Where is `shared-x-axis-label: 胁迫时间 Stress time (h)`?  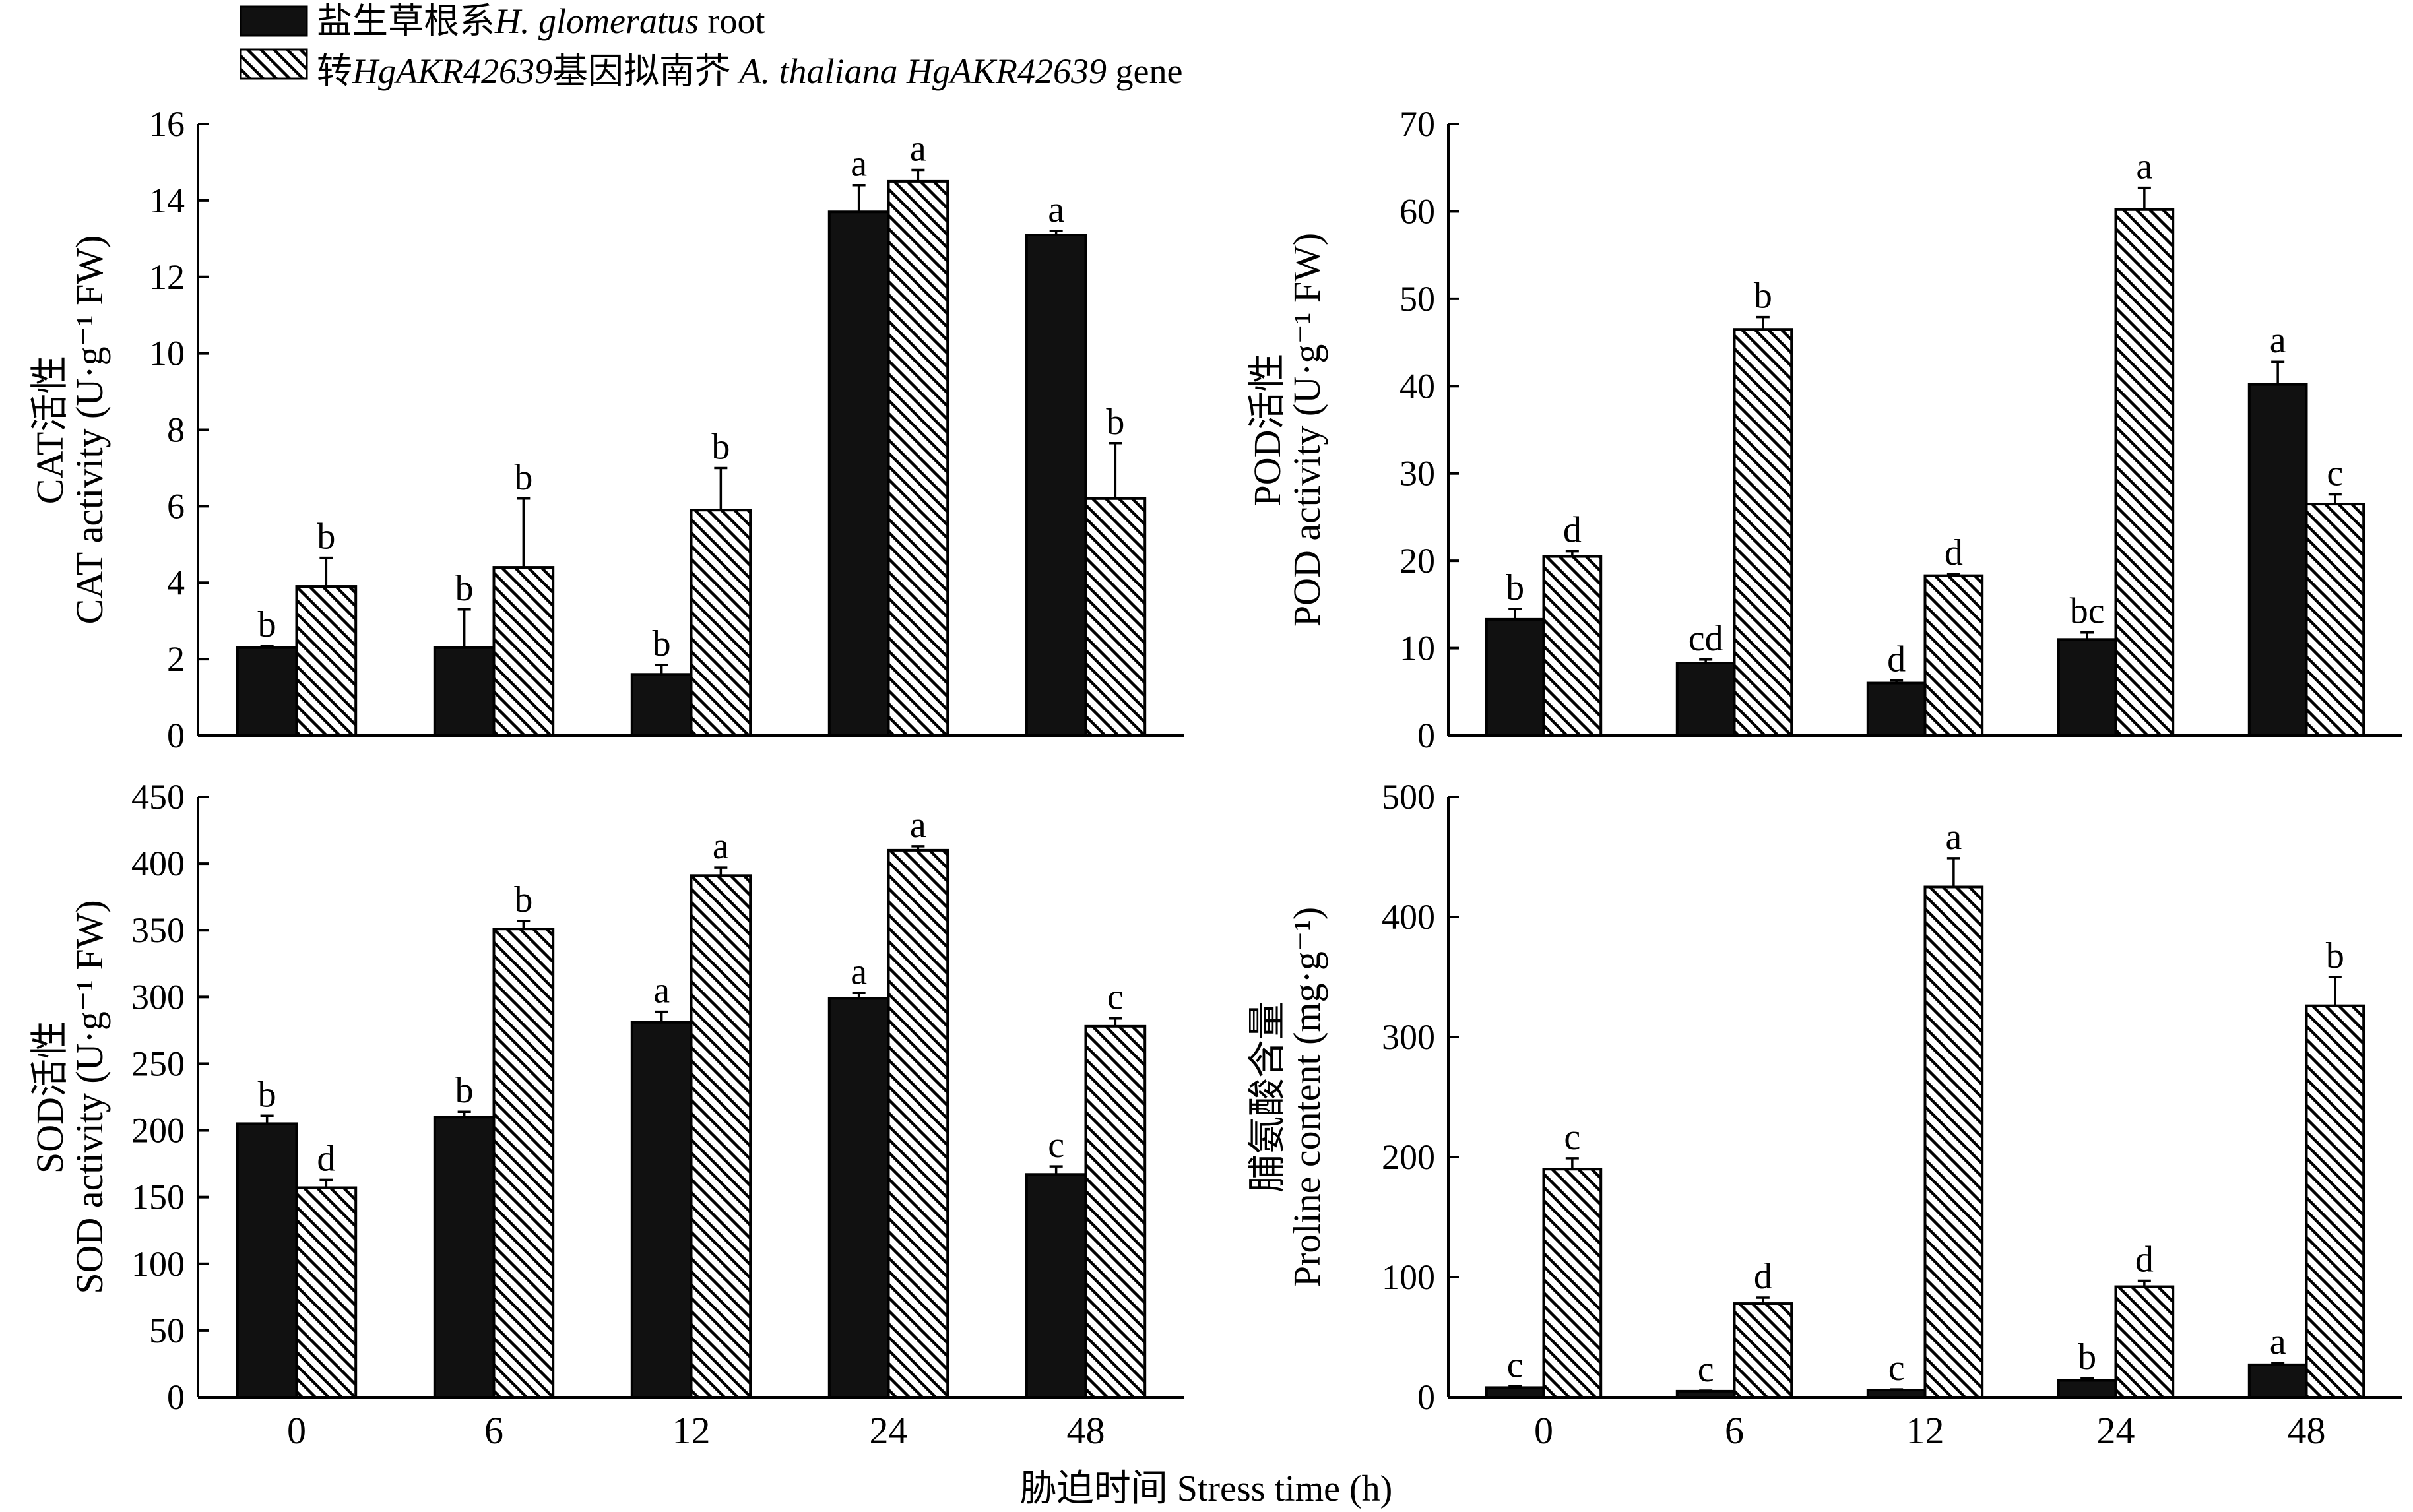 shared-x-axis-label: 胁迫时间 Stress time (h) is located at coordinates (1206, 1488).